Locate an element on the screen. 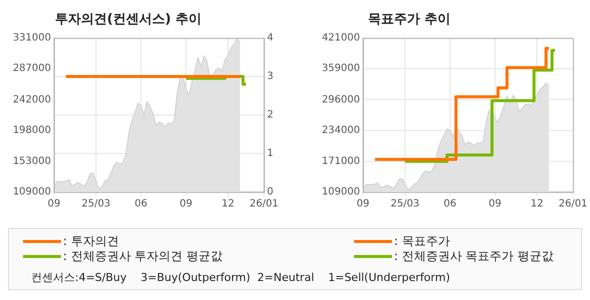  y-tick-label: 153000 is located at coordinates (31, 162).